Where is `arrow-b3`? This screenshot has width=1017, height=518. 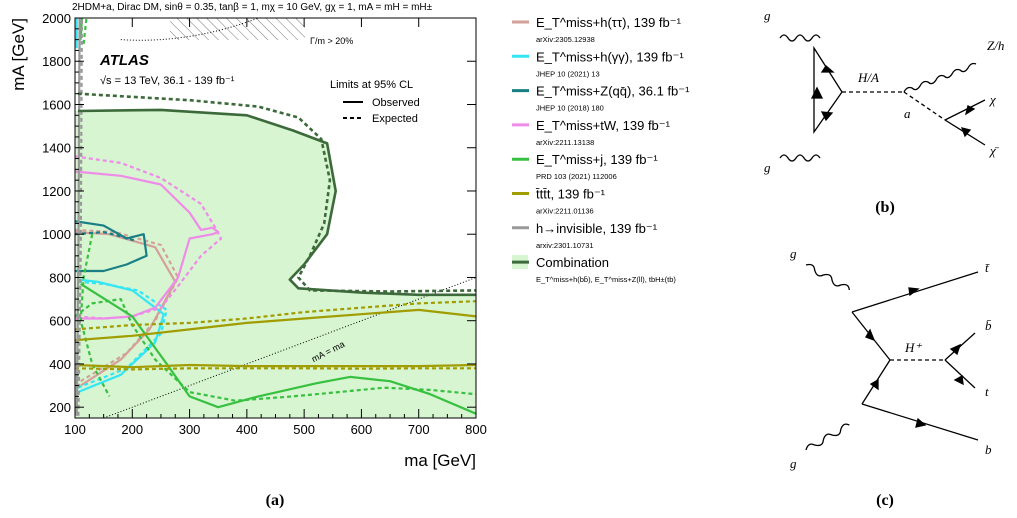 arrow-b3 is located at coordinates (827, 116).